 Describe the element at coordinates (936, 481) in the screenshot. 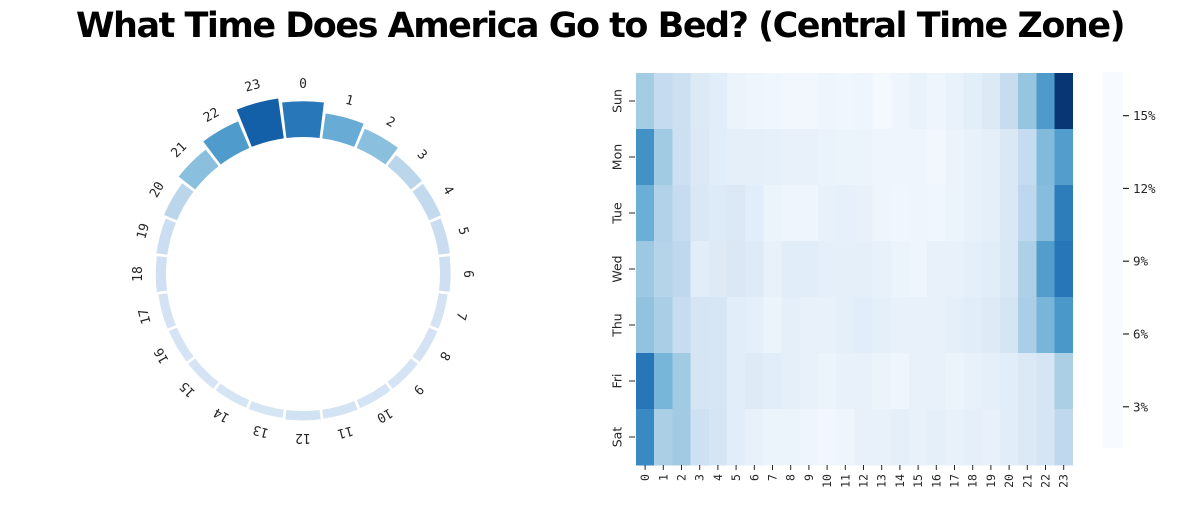

I see `hour-label: 16` at that location.